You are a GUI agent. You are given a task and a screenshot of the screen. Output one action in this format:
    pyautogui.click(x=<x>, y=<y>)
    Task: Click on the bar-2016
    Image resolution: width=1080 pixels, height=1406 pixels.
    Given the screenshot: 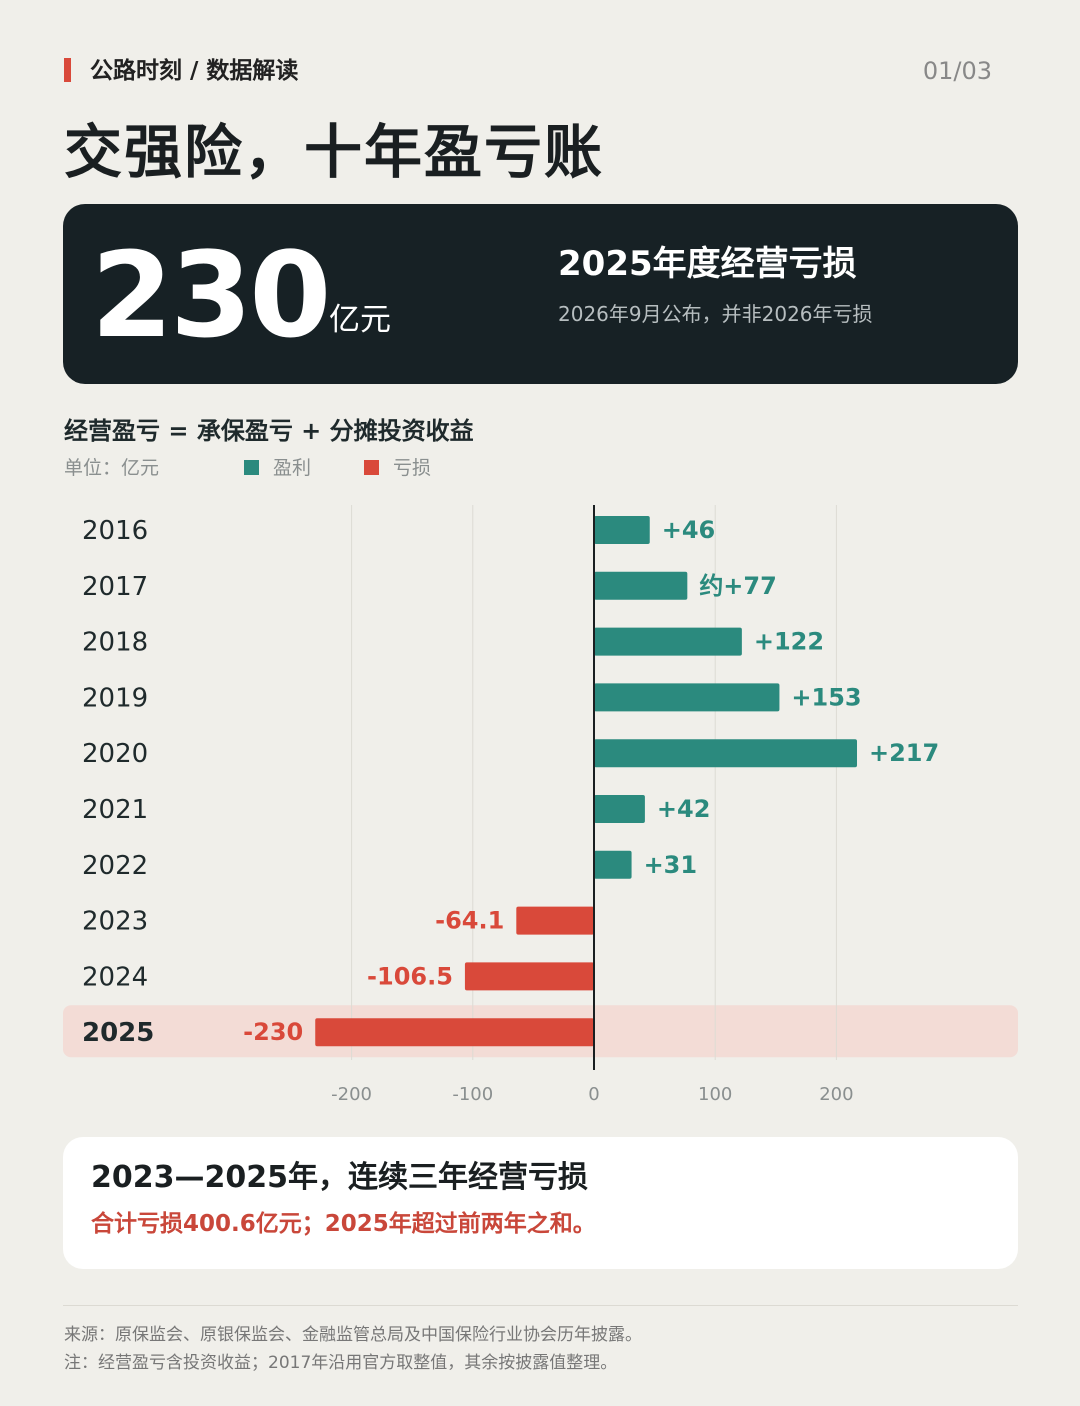 What is the action you would take?
    pyautogui.click(x=622, y=530)
    